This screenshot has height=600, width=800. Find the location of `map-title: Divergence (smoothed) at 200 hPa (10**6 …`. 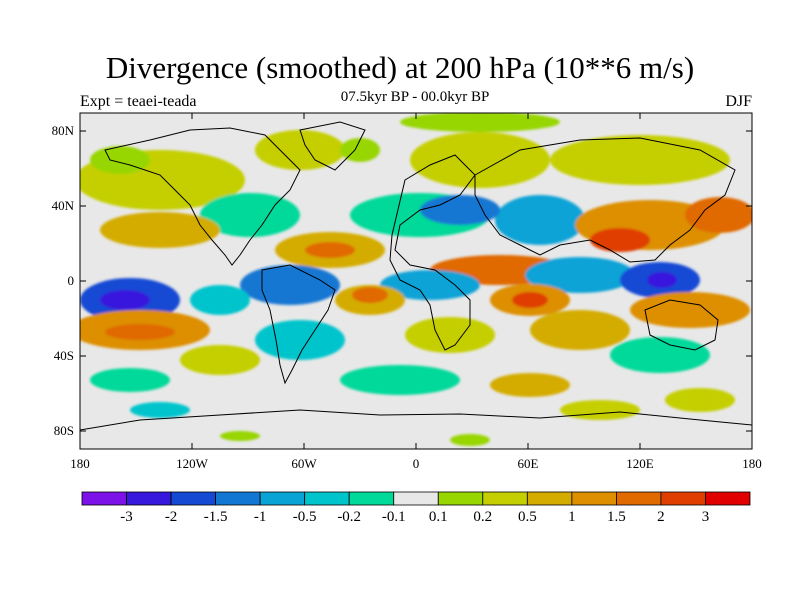

map-title: Divergence (smoothed) at 200 hPa (10**6 … is located at coordinates (400, 67).